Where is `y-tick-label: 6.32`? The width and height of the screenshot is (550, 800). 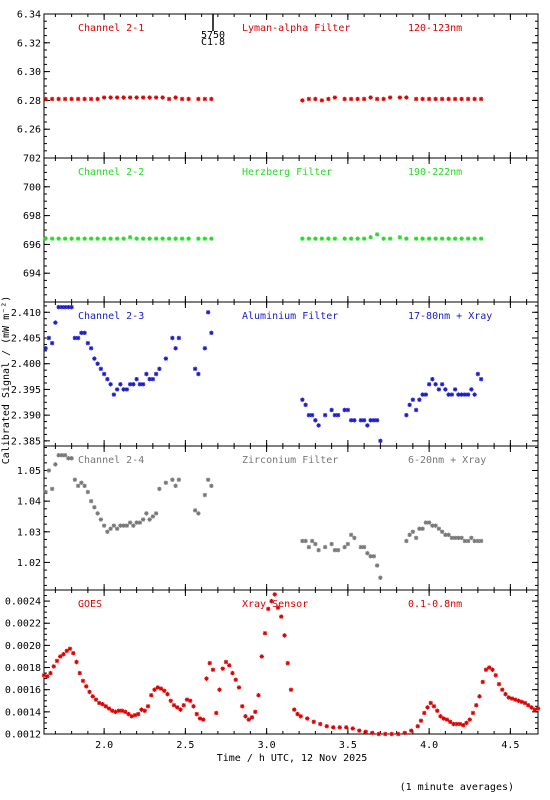 y-tick-label: 6.32 is located at coordinates (29, 43).